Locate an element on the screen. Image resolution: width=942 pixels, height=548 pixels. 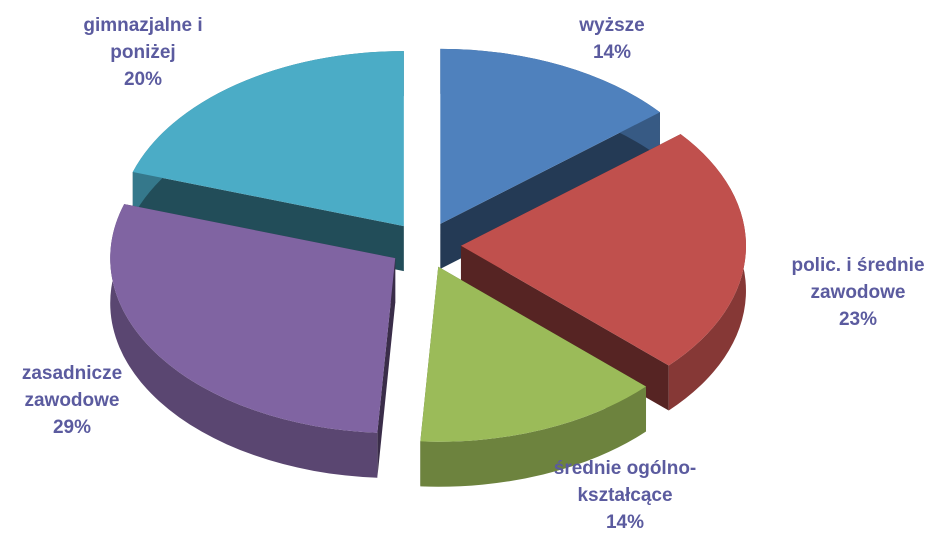
category-name: średnie ogólno-kształcące is located at coordinates (625, 482).